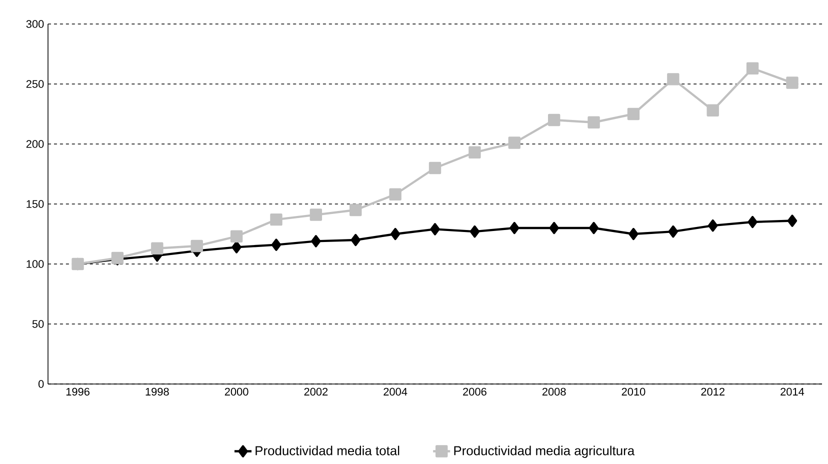  What do you see at coordinates (792, 392) in the screenshot?
I see `x-tick-label: 2014` at bounding box center [792, 392].